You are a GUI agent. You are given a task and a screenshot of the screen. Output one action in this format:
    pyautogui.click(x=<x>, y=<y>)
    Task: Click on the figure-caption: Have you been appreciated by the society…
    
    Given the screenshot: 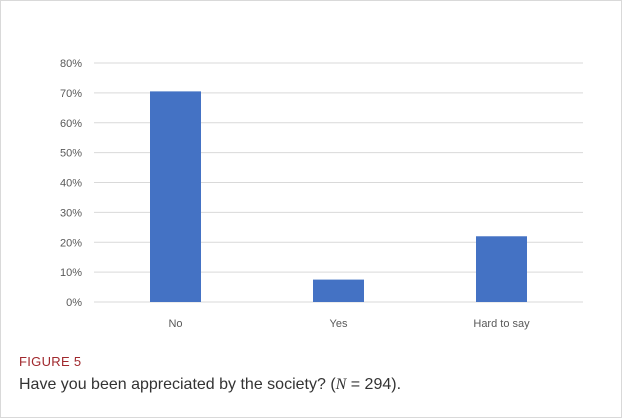 What is the action you would take?
    pyautogui.click(x=210, y=385)
    